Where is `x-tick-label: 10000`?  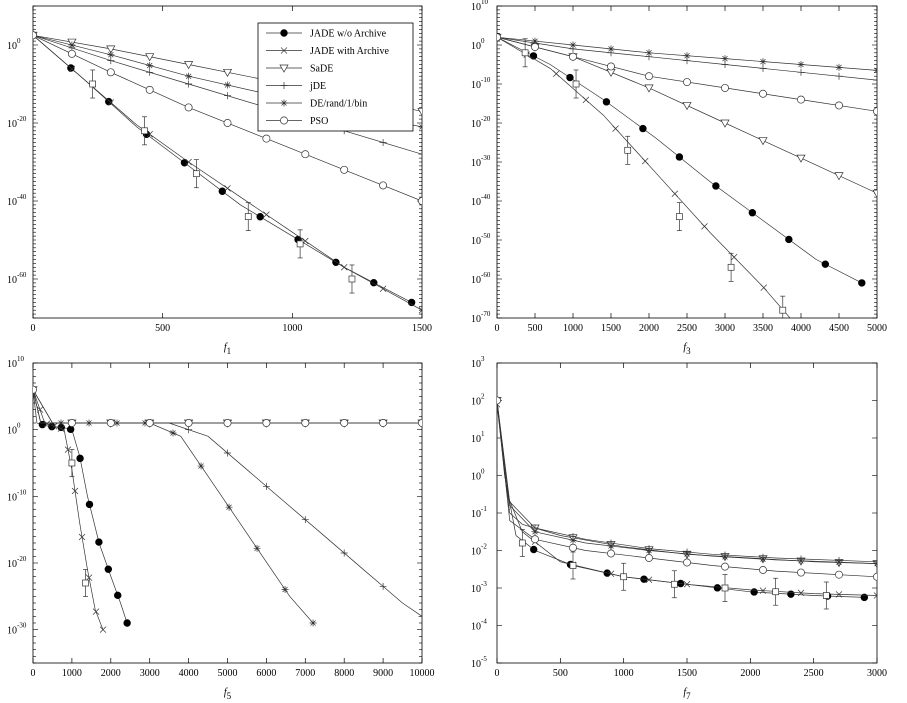 x-tick-label: 10000 is located at coordinates (422, 673).